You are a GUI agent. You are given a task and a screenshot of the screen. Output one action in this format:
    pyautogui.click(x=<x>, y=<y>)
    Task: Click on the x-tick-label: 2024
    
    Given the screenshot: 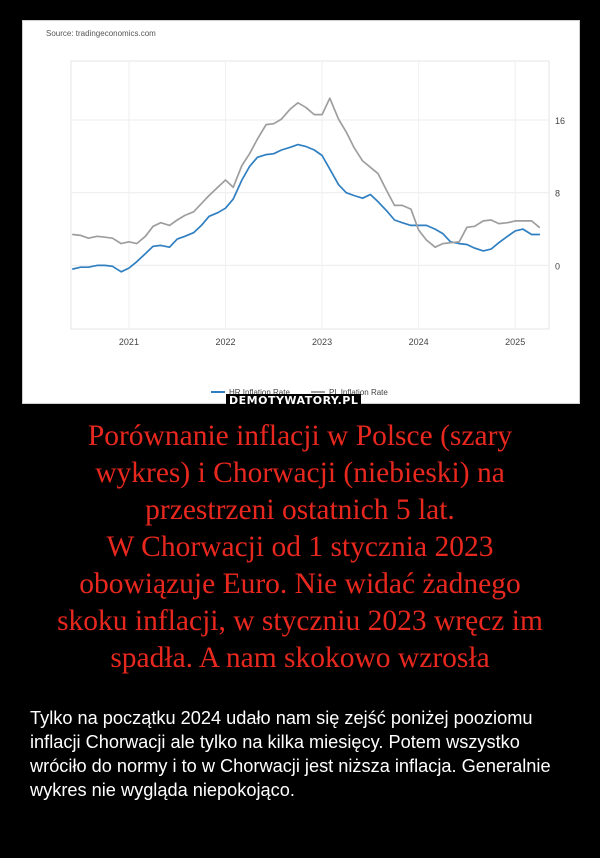 What is the action you would take?
    pyautogui.click(x=419, y=342)
    